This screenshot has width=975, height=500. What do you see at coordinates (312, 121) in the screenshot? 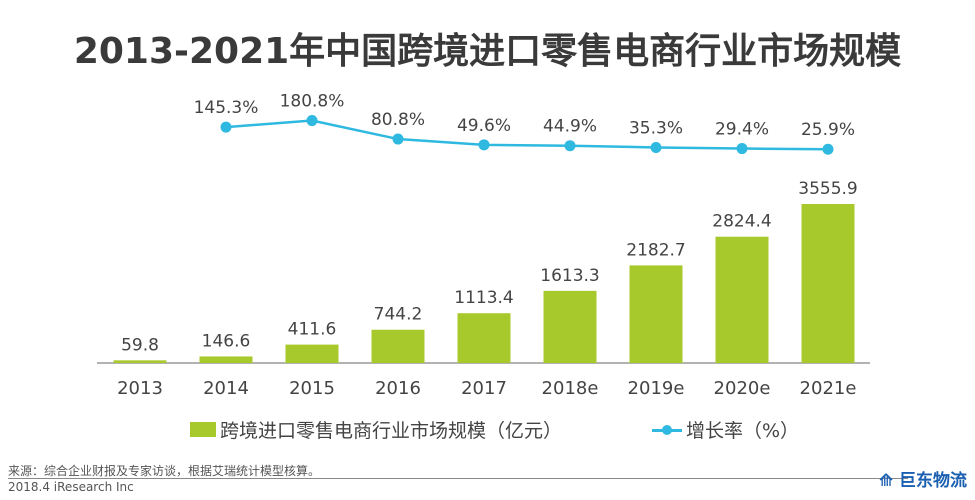
I see `growth-point-2015` at bounding box center [312, 121].